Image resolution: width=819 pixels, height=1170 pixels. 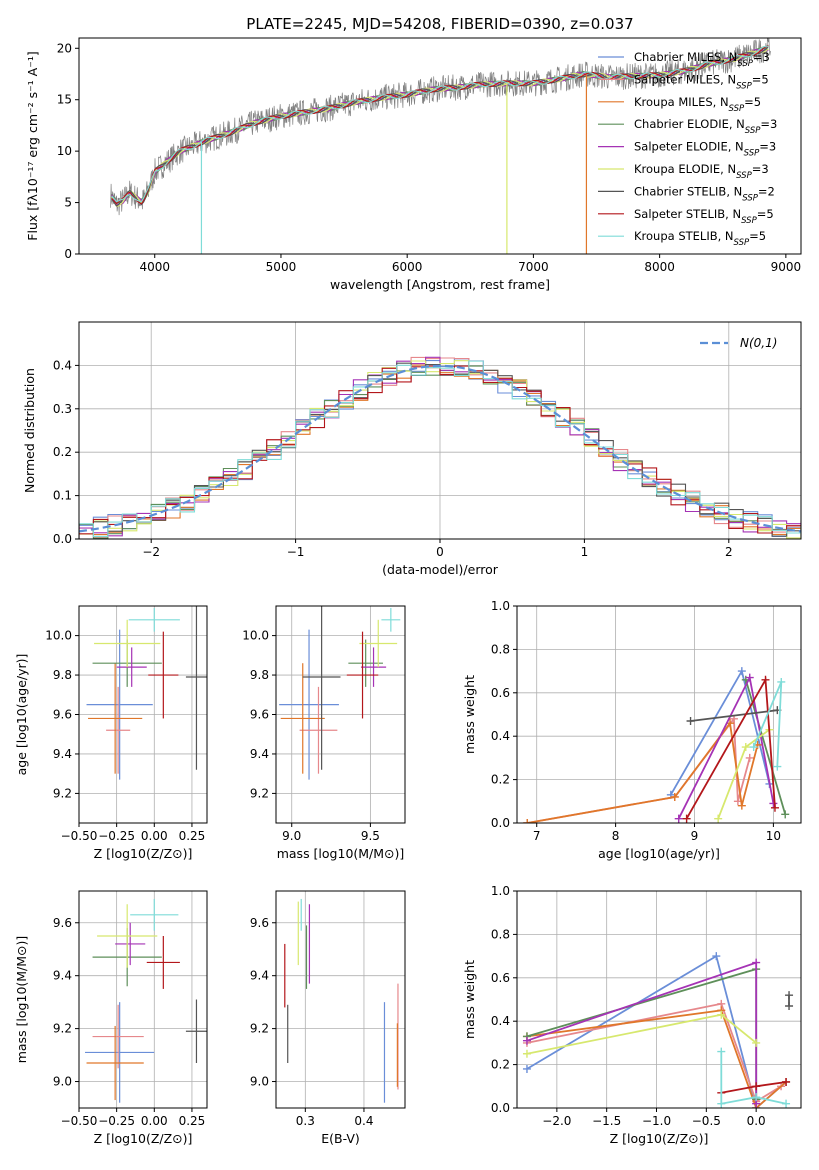 I want to click on mass-z-frame, so click(x=143, y=999).